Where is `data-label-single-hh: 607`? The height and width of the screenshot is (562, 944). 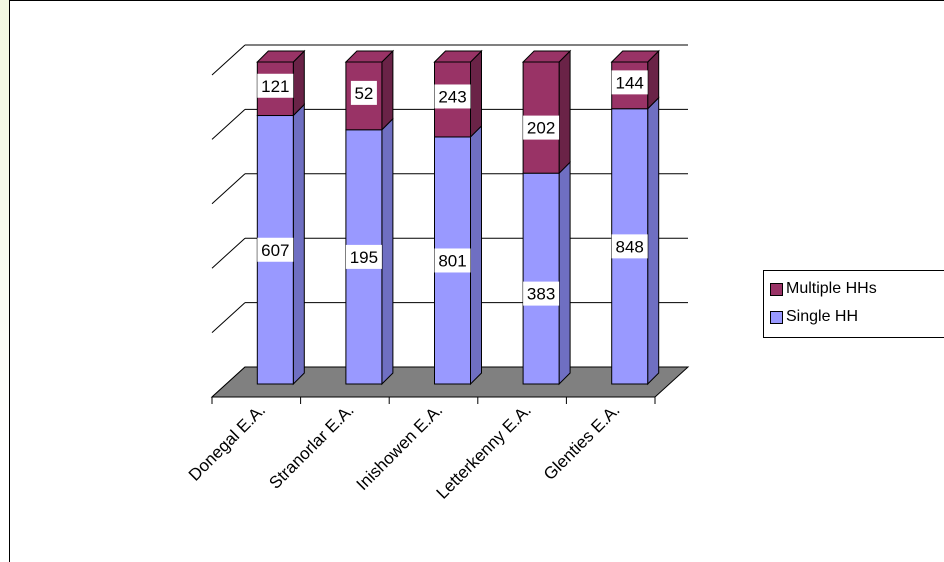
data-label-single-hh: 607 is located at coordinates (275, 250).